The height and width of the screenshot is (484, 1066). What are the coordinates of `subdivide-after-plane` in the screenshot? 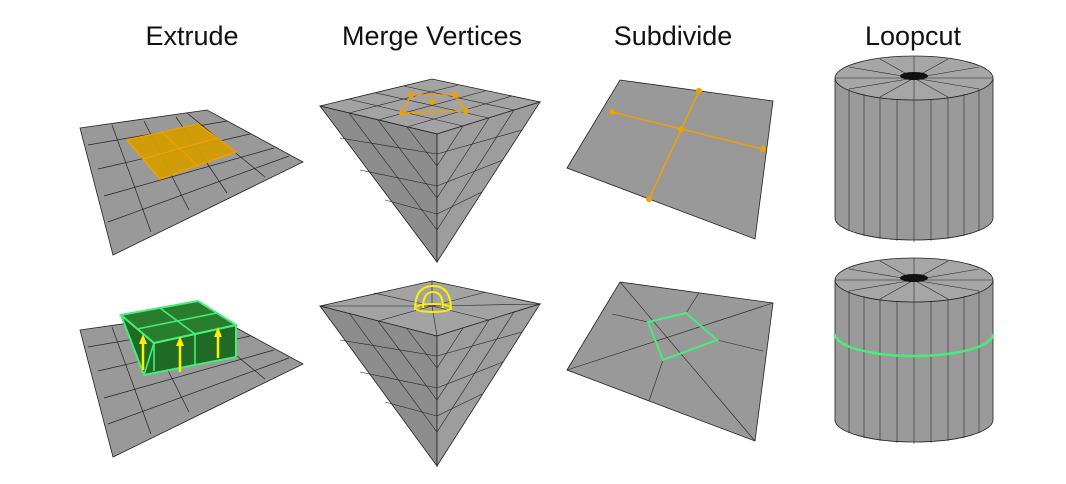 It's located at (670, 361).